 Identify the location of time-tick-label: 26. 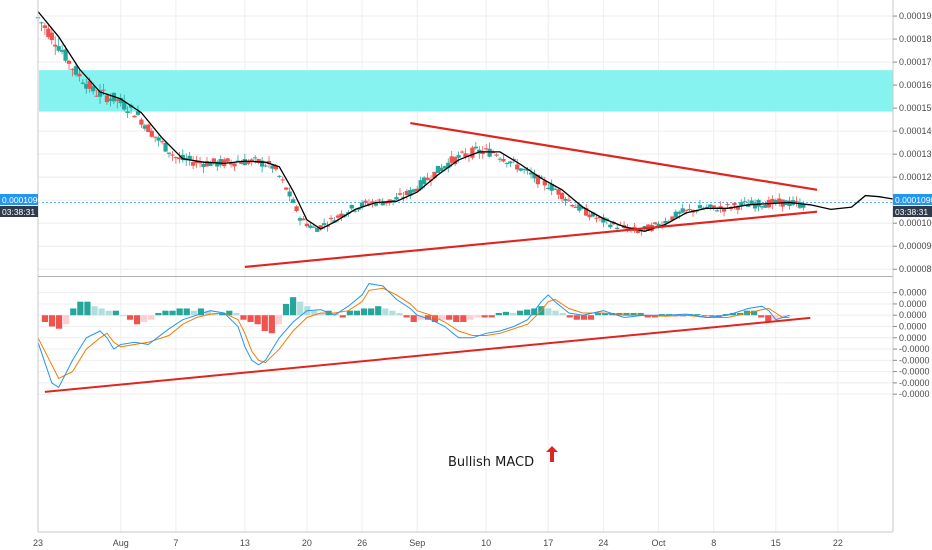
(362, 543).